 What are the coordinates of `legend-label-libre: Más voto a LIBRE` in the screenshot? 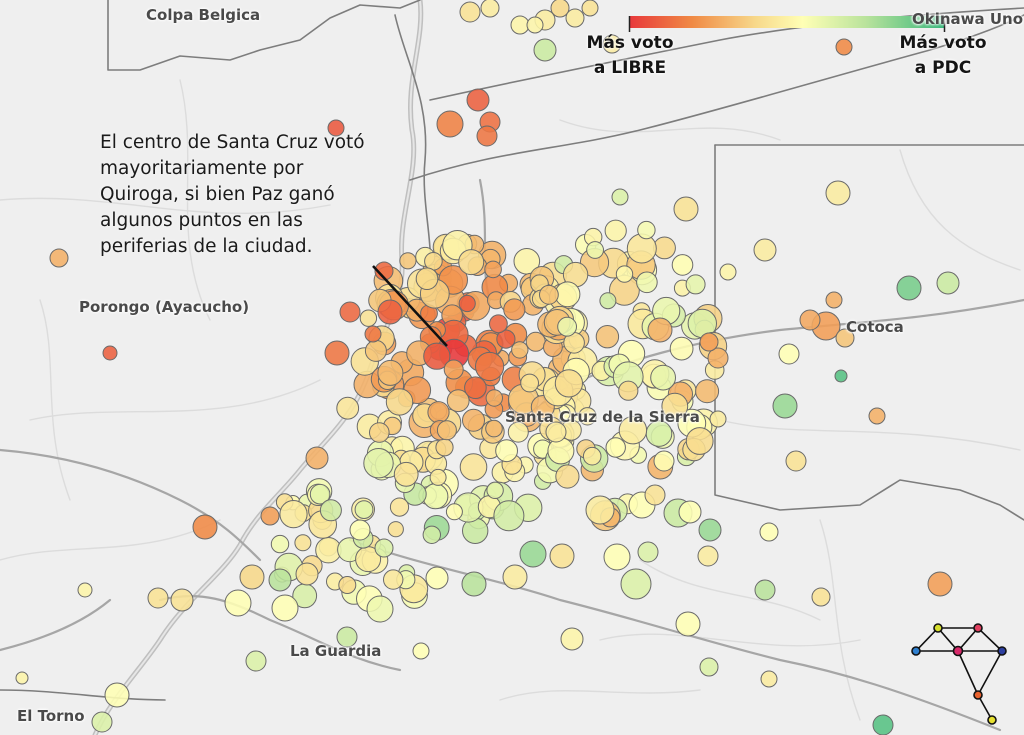 It's located at (630, 55).